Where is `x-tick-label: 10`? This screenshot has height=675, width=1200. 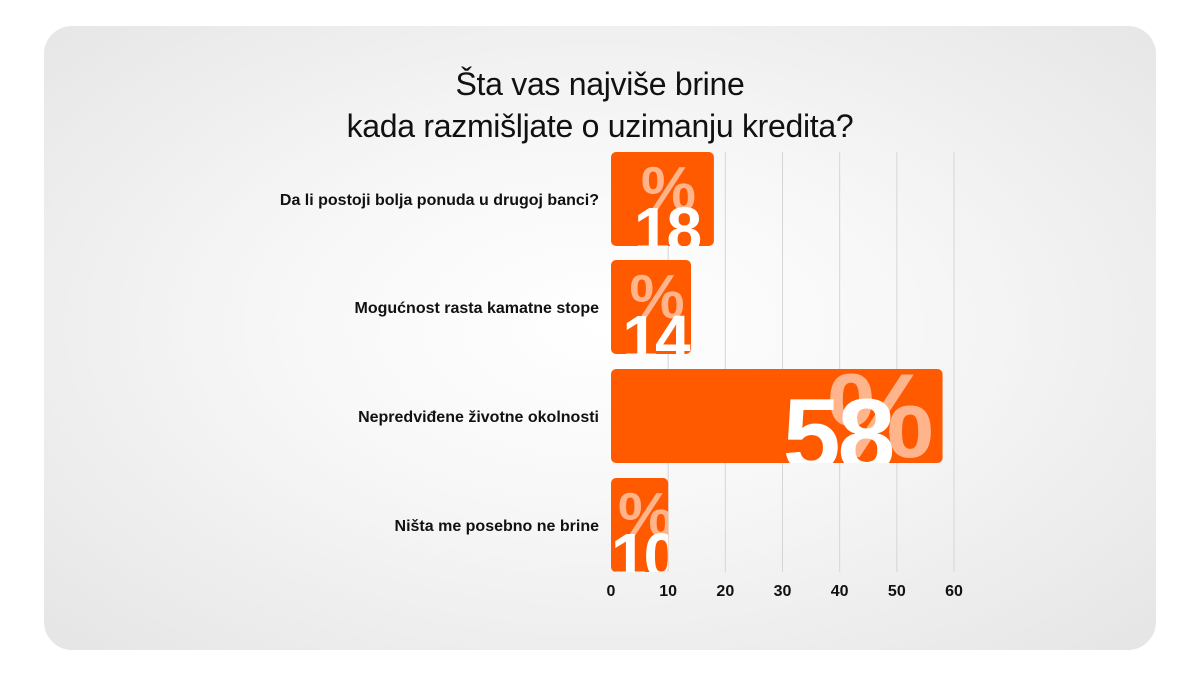
x-tick-label: 10 is located at coordinates (668, 591).